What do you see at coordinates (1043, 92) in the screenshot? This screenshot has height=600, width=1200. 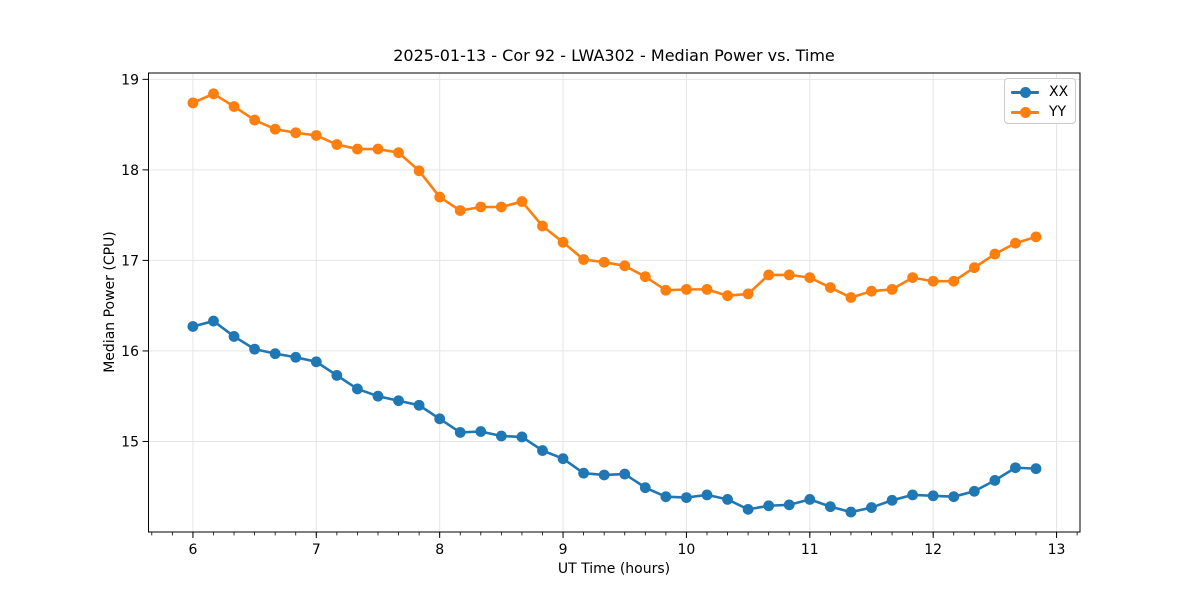 I see `legend-item-XX: XX` at bounding box center [1043, 92].